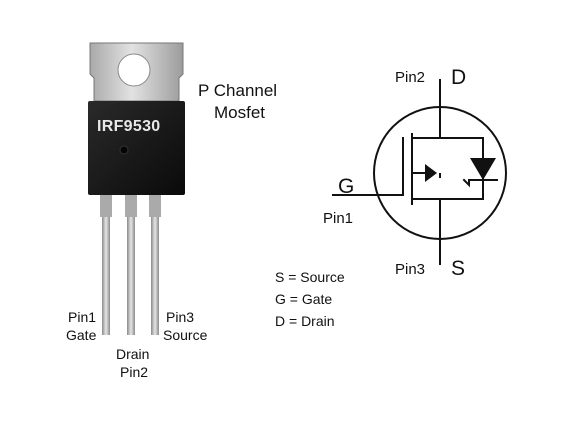  I want to click on source-letter: S, so click(458, 268).